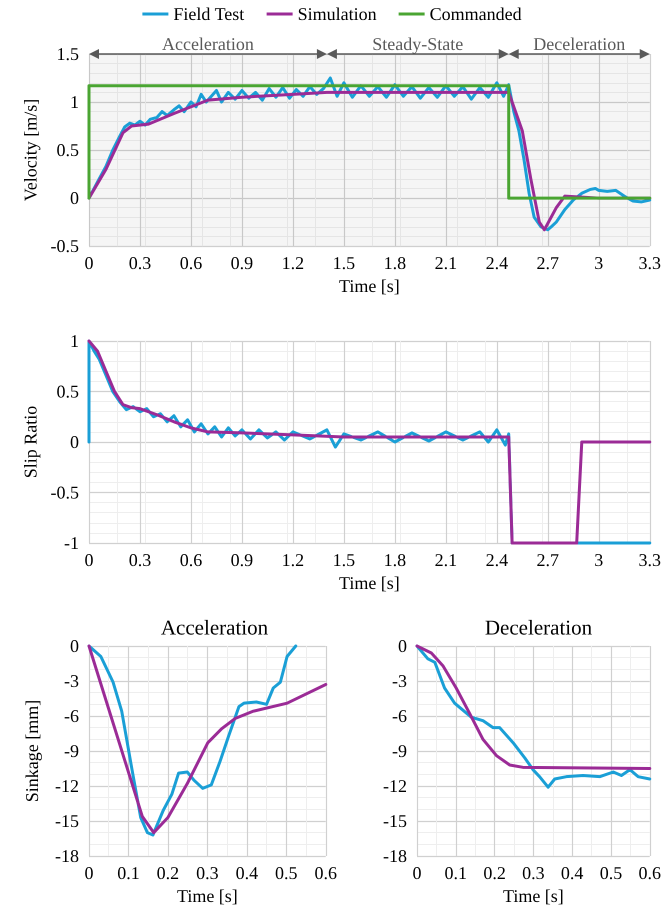 Image resolution: width=664 pixels, height=921 pixels. I want to click on band-label: Acceleration, so click(208, 44).